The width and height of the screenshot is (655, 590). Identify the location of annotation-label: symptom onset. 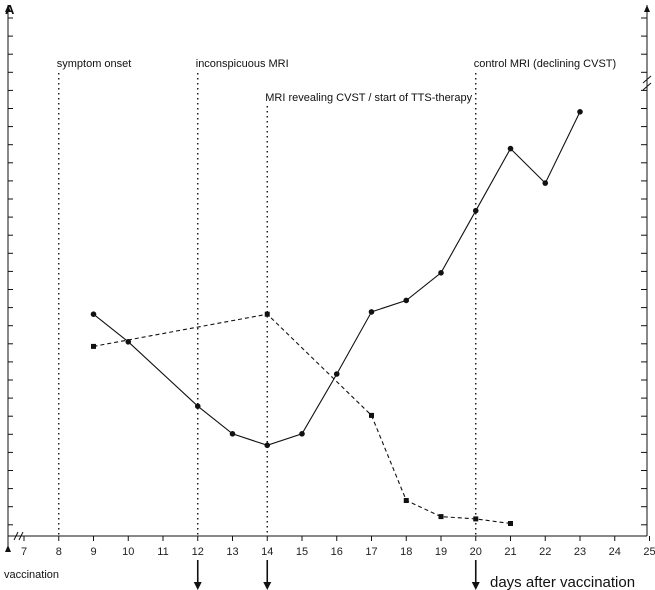
(94, 64).